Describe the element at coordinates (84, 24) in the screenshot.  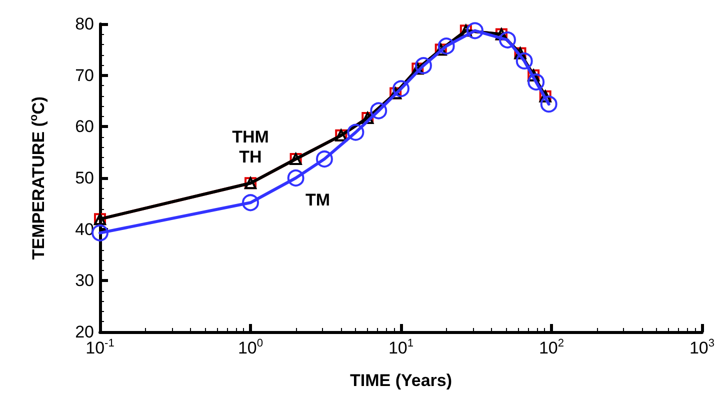
I see `y-tick-label: 80` at that location.